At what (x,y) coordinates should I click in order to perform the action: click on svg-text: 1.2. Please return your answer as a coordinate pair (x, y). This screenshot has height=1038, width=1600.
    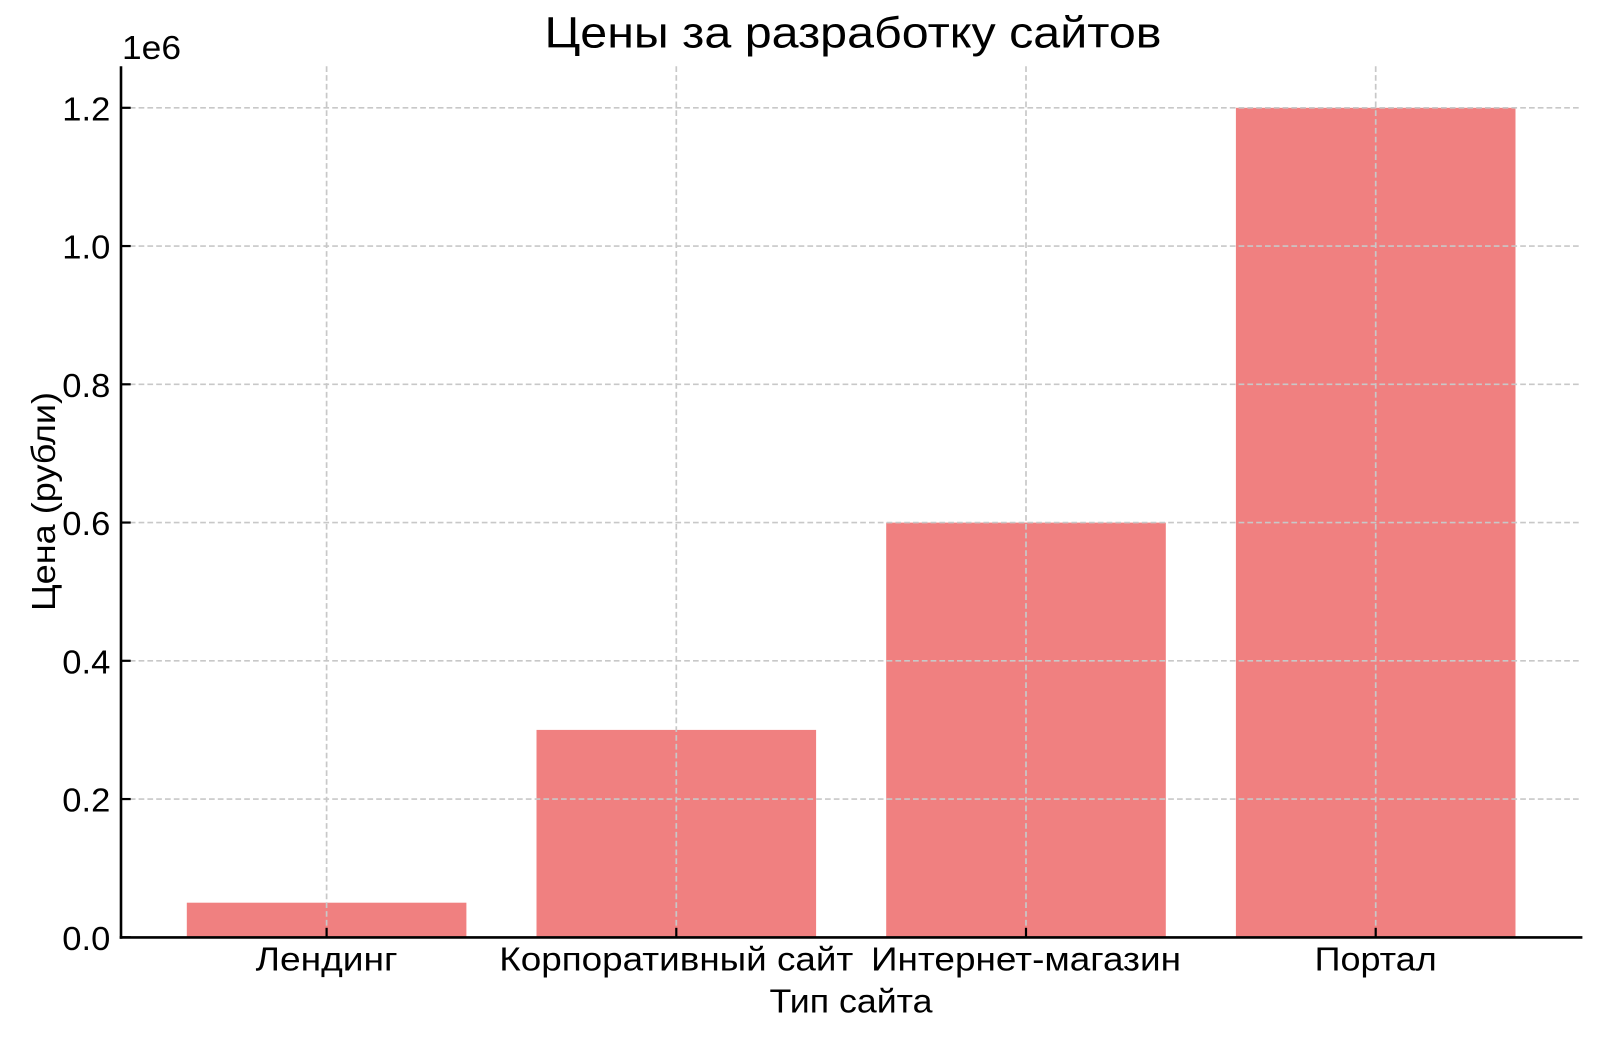
    Looking at the image, I should click on (86, 108).